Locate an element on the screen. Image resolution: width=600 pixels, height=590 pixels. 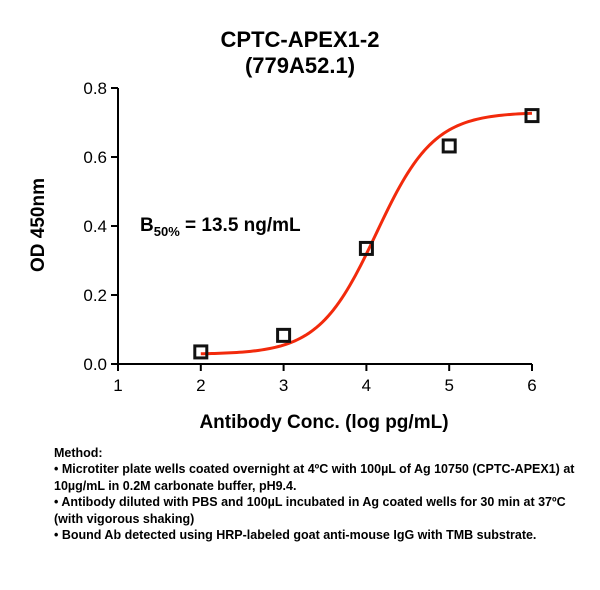
method-heading: Method: is located at coordinates (78, 453).